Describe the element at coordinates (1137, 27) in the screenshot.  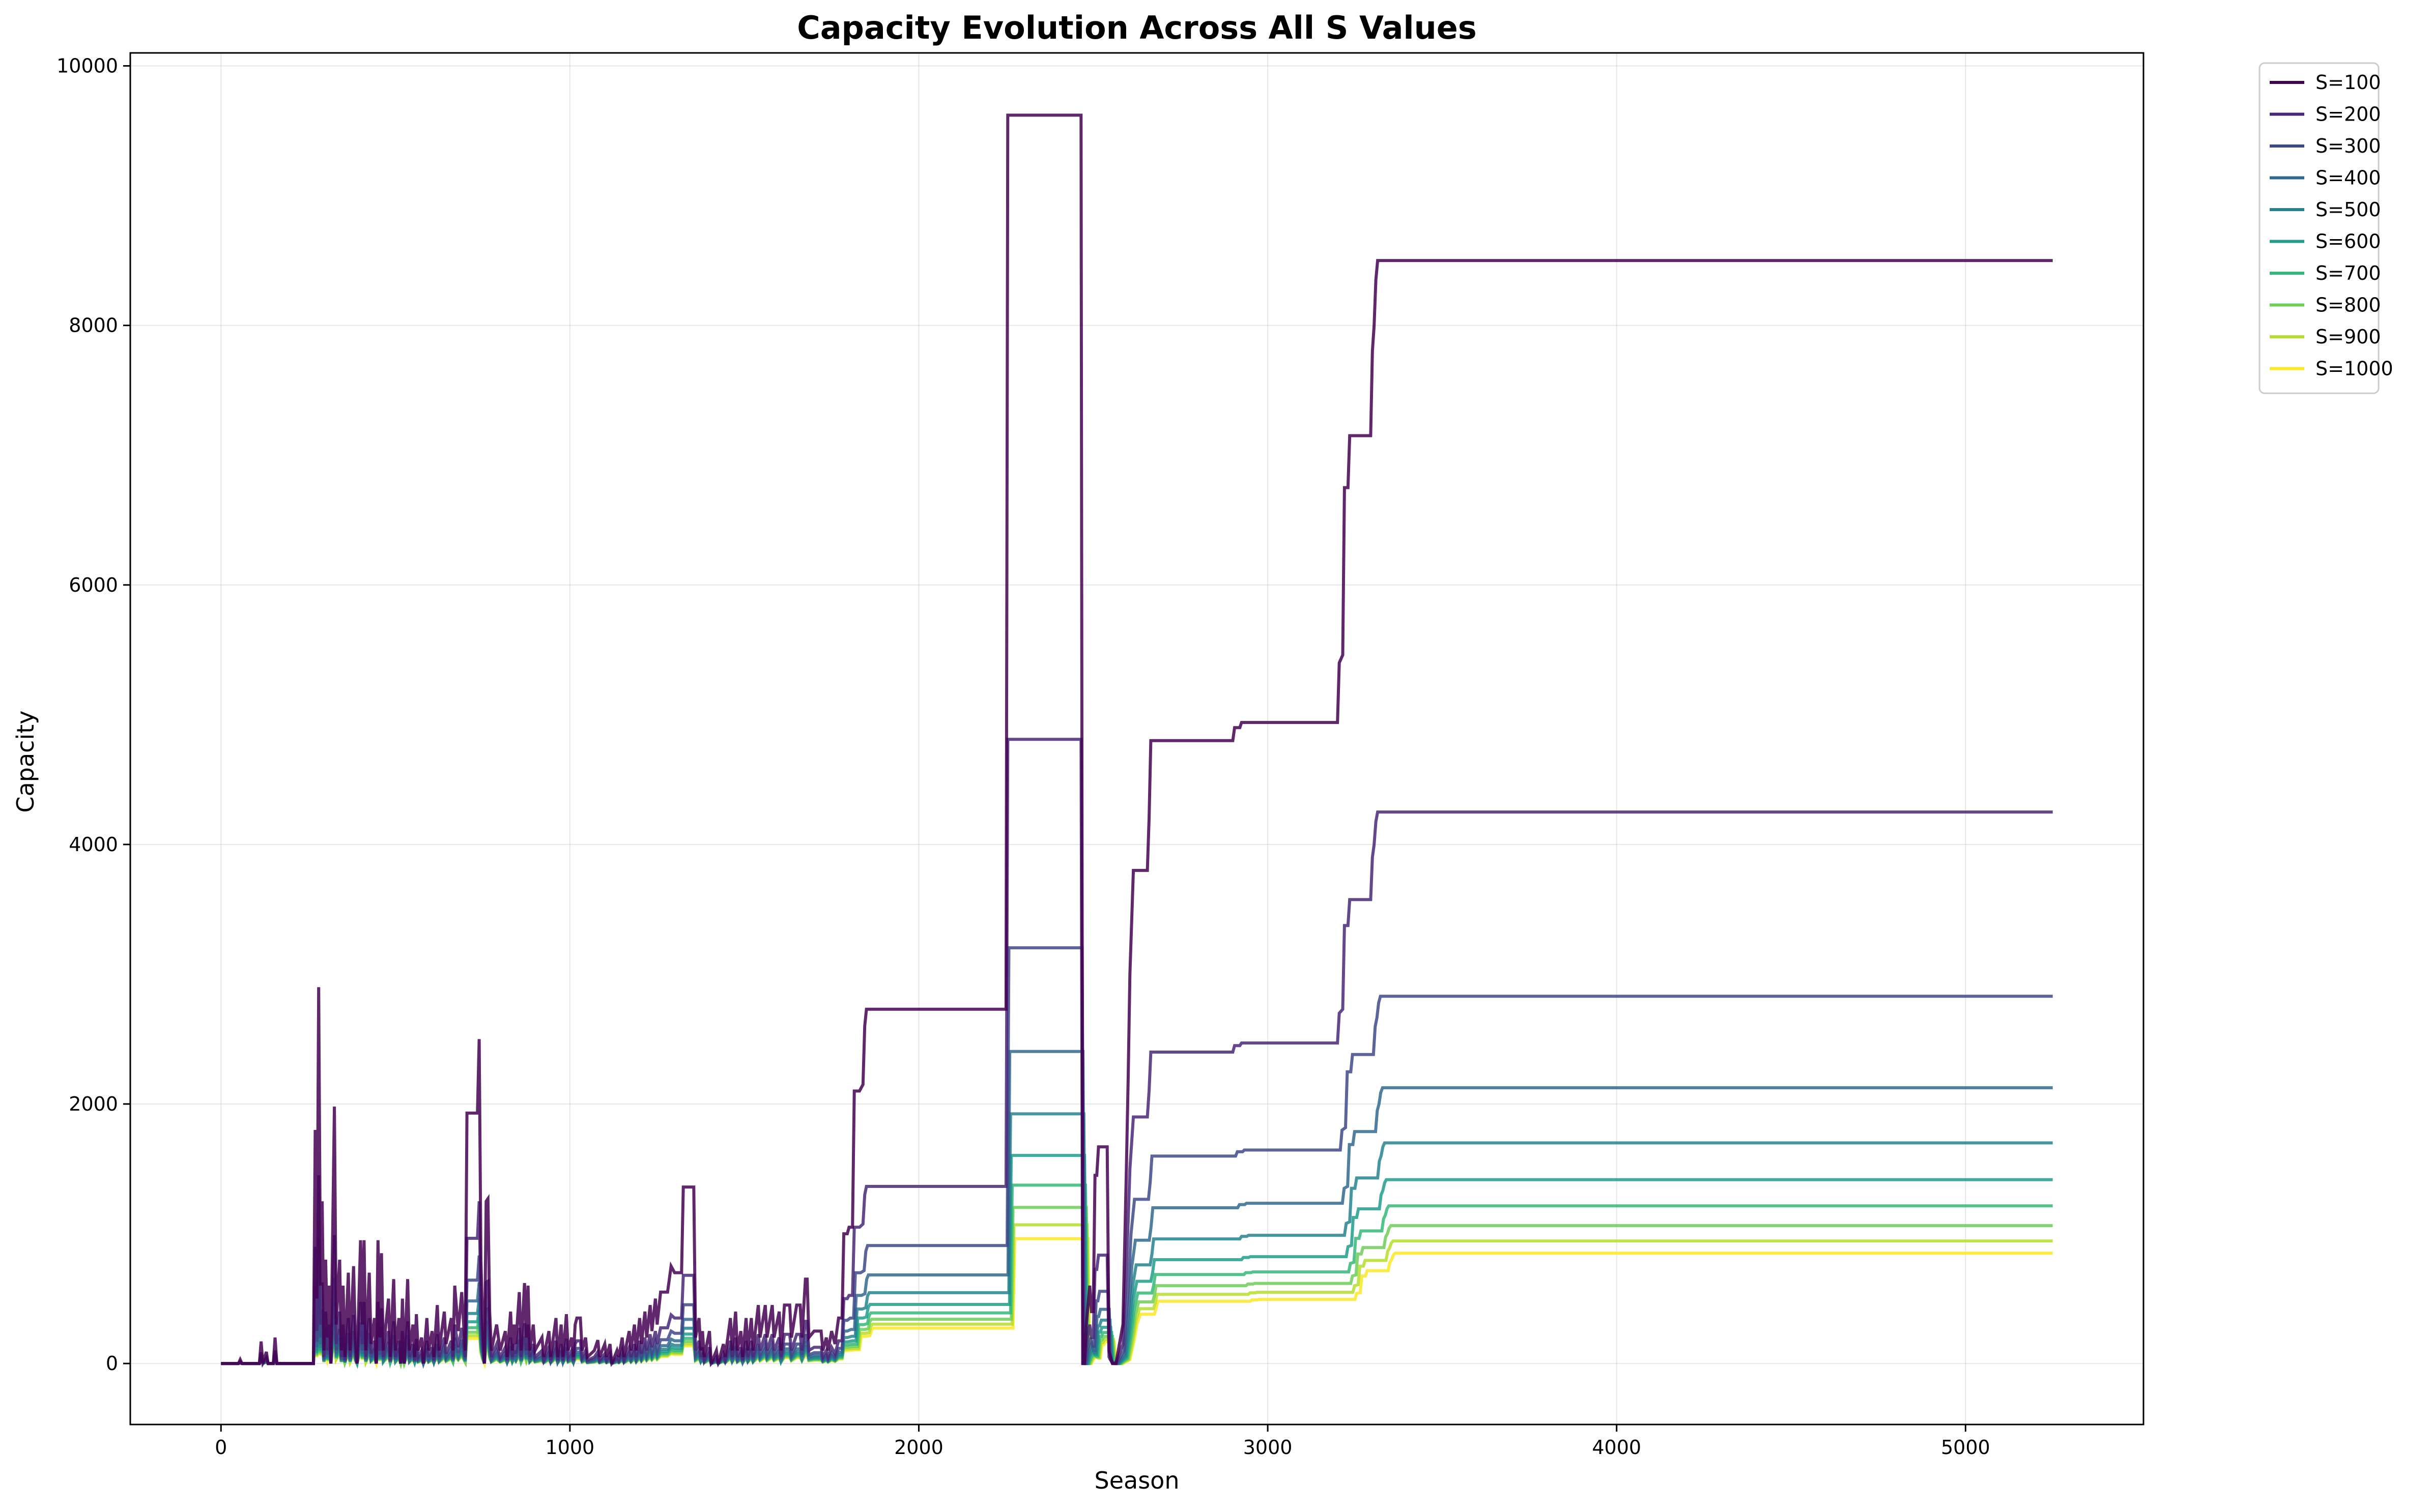
I see `chart-title: Capacity Evolution Across All S Values` at that location.